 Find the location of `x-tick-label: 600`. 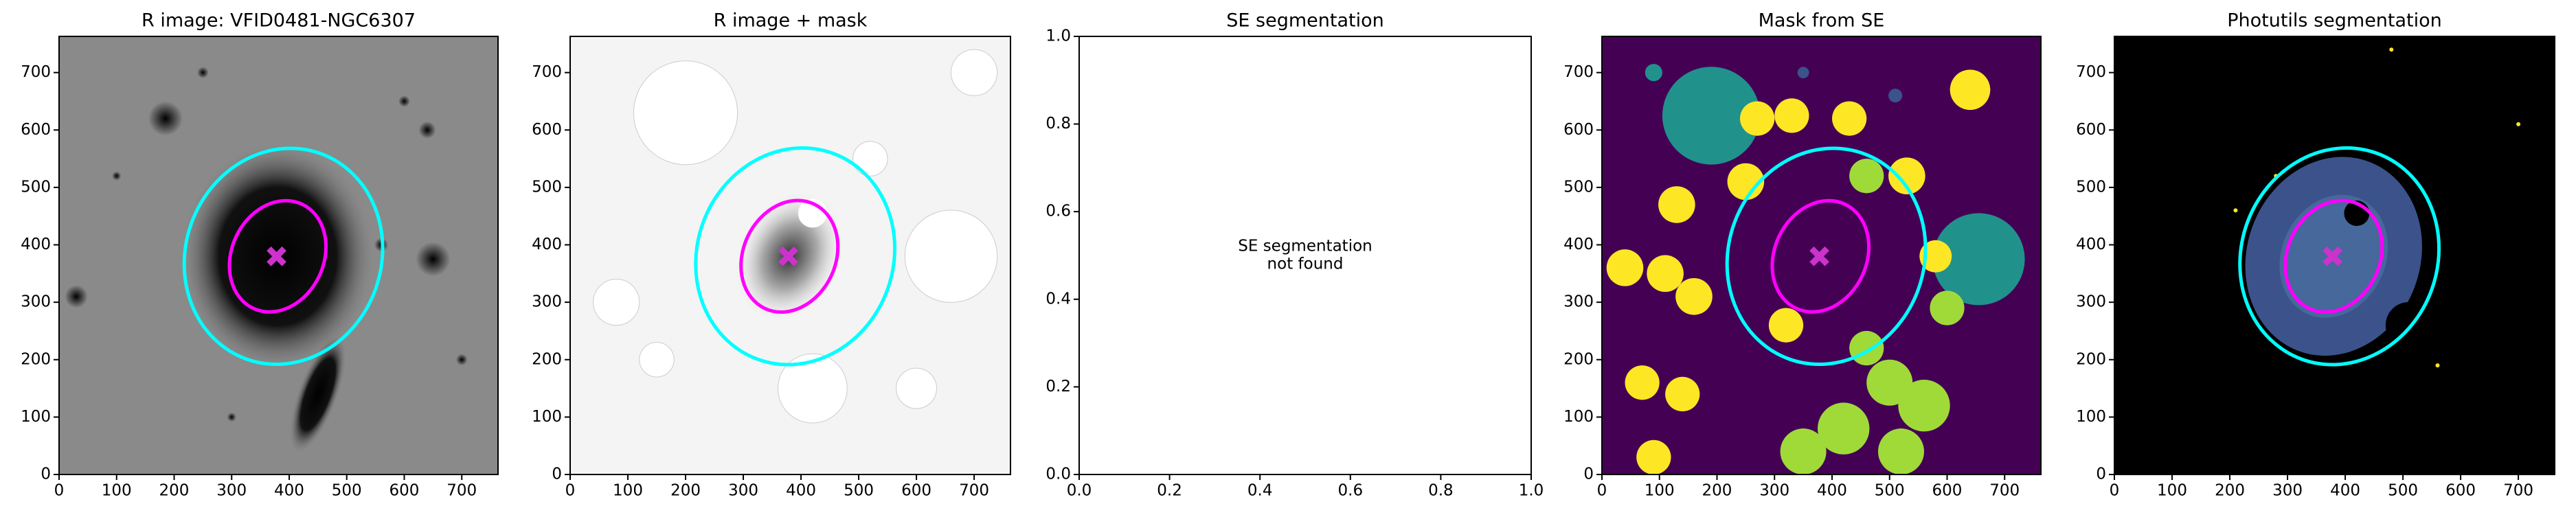

x-tick-label: 600 is located at coordinates (2460, 491).